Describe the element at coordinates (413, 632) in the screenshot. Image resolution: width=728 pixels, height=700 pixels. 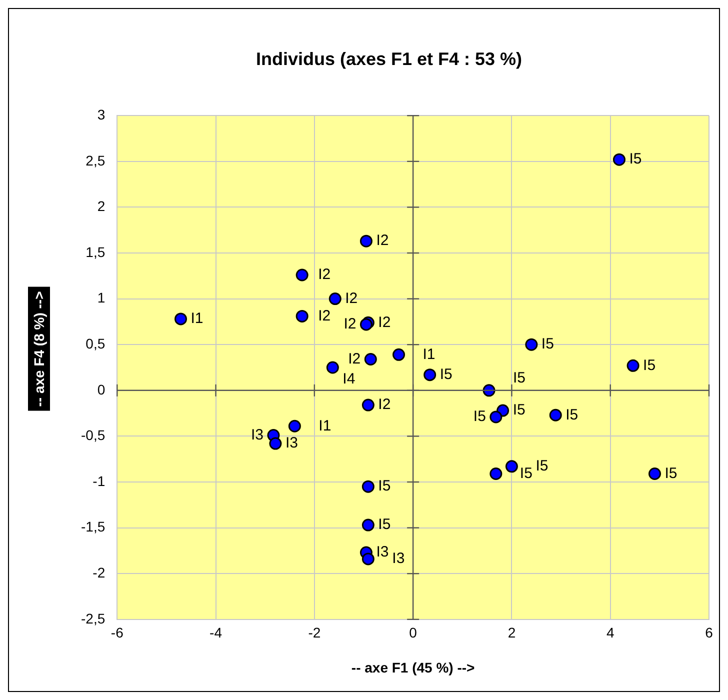
I see `x-tick-label: 0` at that location.